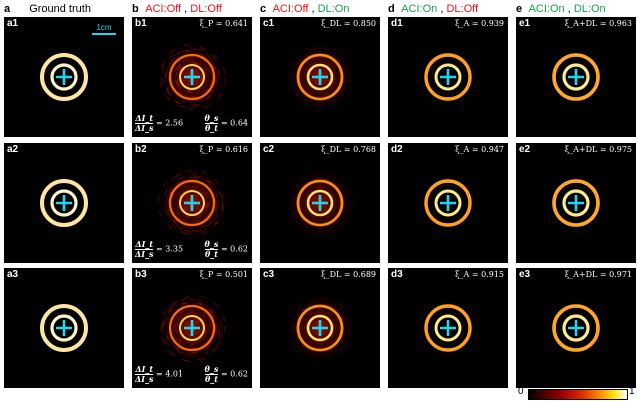  What do you see at coordinates (13, 274) in the screenshot?
I see `panel-label: a3` at bounding box center [13, 274].